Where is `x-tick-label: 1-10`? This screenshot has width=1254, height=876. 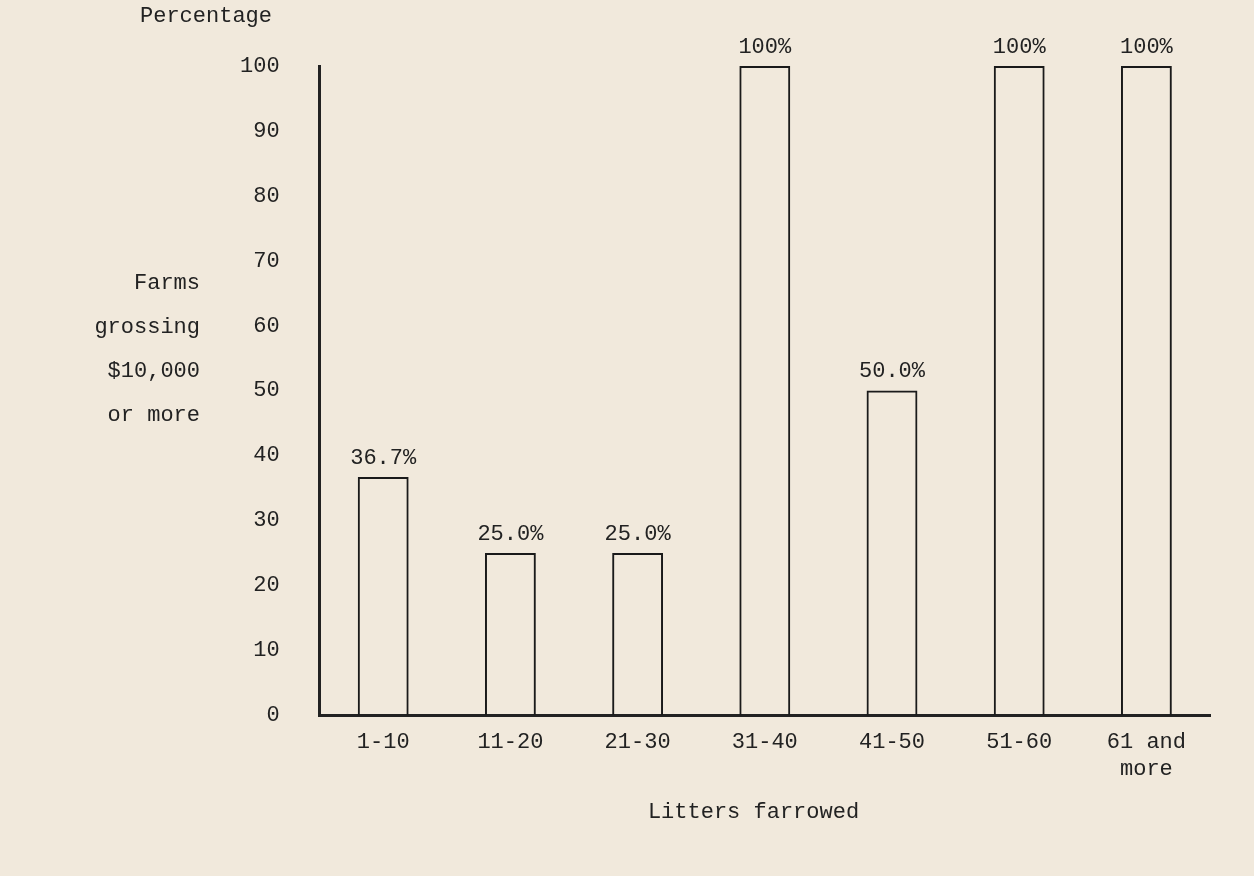 x-tick-label: 1-10 is located at coordinates (383, 743).